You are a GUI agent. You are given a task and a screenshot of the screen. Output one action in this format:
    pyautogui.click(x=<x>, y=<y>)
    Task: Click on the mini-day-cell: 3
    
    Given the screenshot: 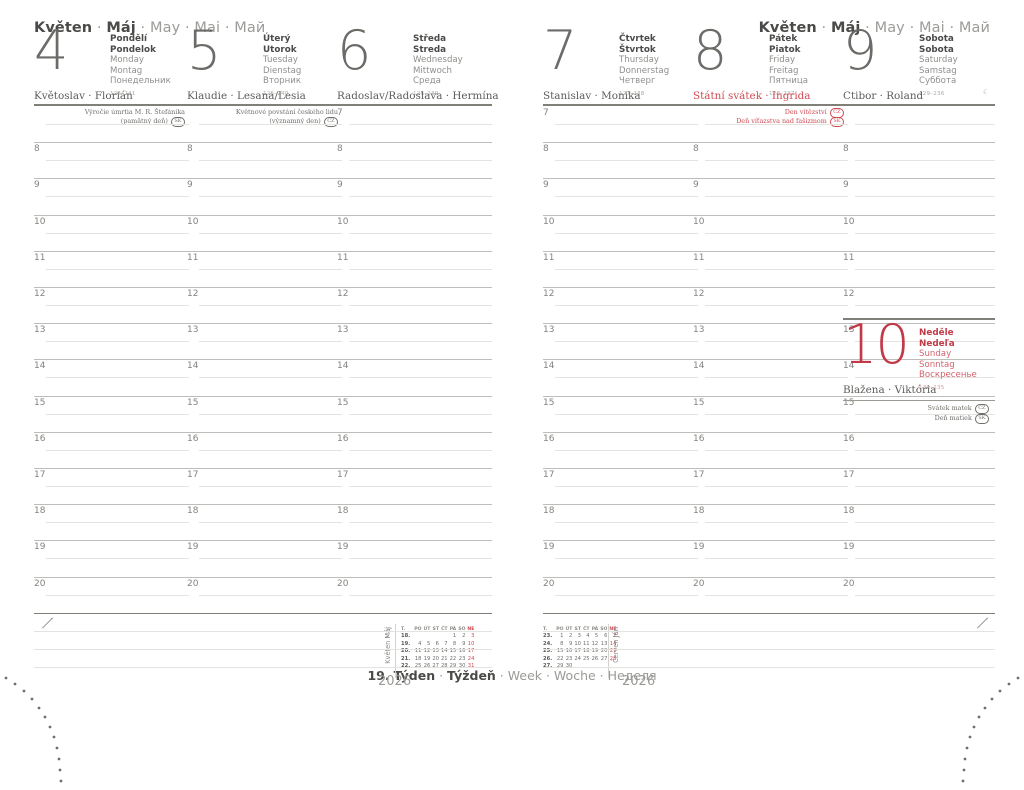 What is the action you would take?
    pyautogui.click(x=579, y=636)
    